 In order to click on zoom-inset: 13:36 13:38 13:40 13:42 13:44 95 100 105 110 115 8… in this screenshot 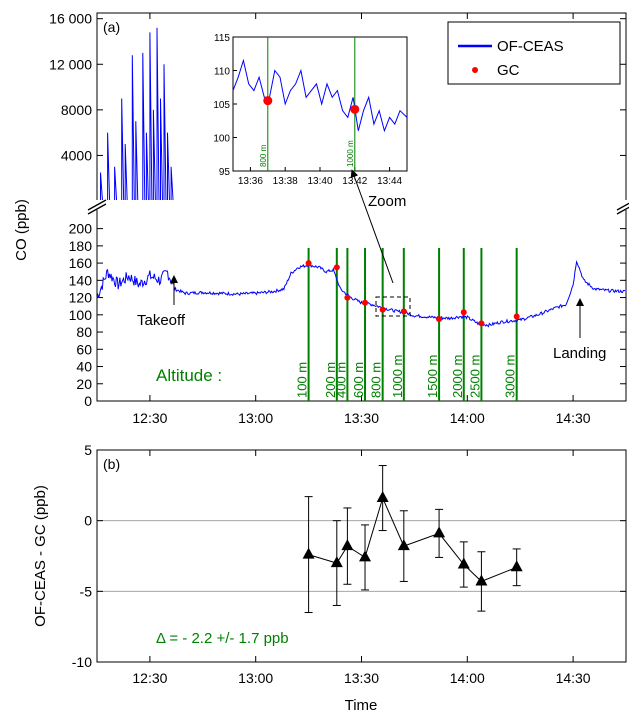, I will do `click(310, 110)`.